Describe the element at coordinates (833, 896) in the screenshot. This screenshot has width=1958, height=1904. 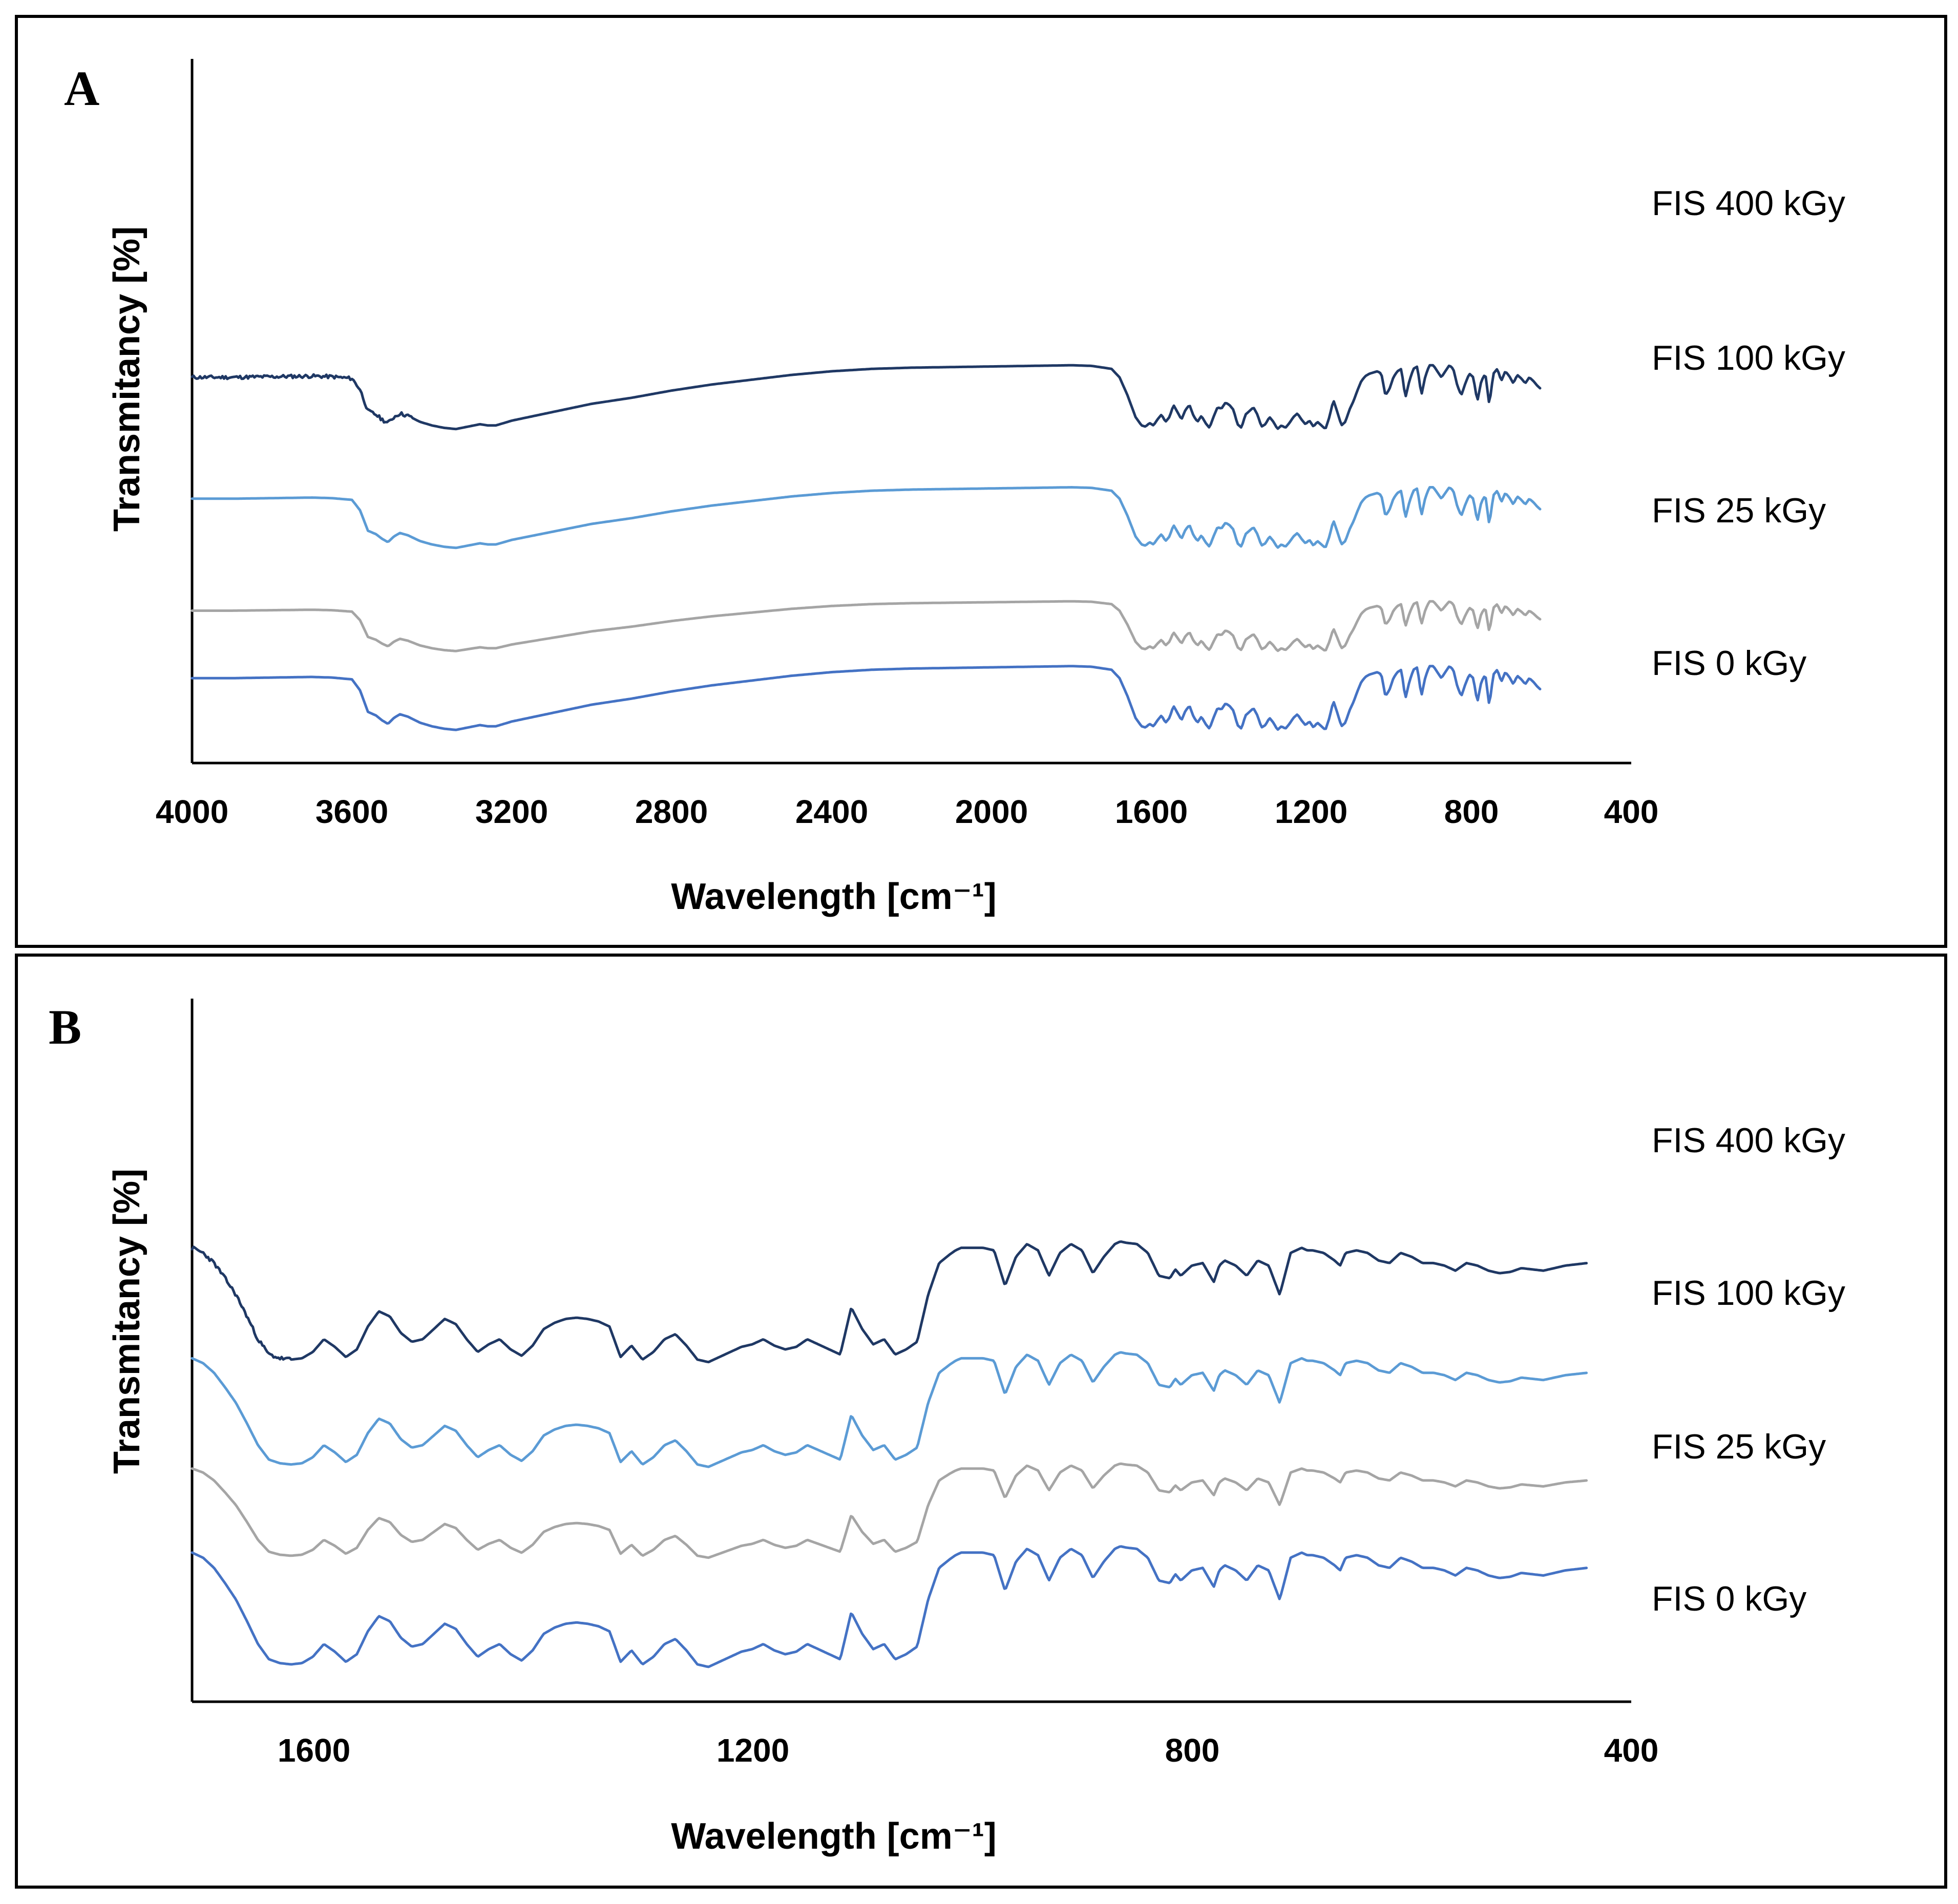
I see `panel-a-x-axis-title: Wavelength [cm⁻¹]` at that location.